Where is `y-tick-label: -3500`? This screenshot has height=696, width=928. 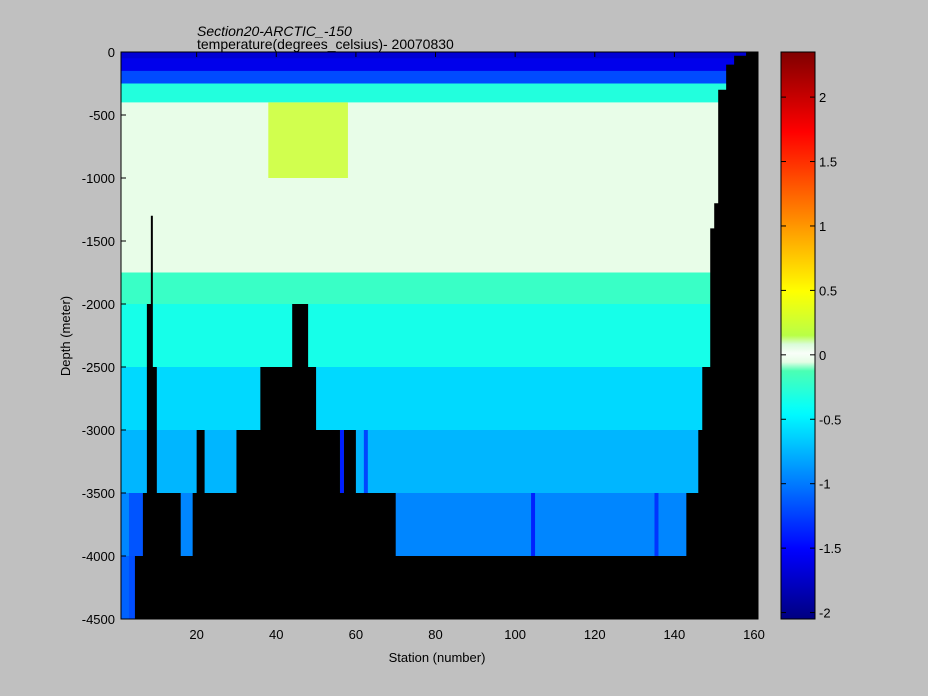 y-tick-label: -3500 is located at coordinates (98, 493).